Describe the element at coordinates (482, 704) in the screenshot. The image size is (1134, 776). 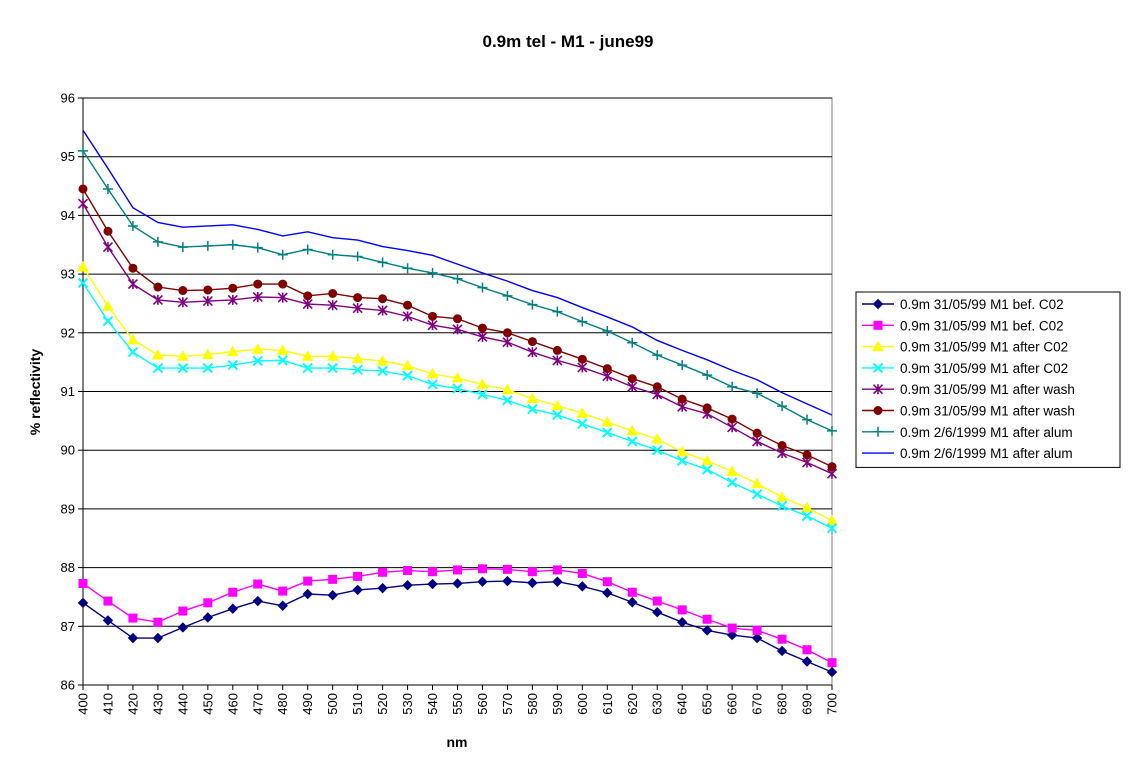
I see `x-tick-label: 560` at that location.